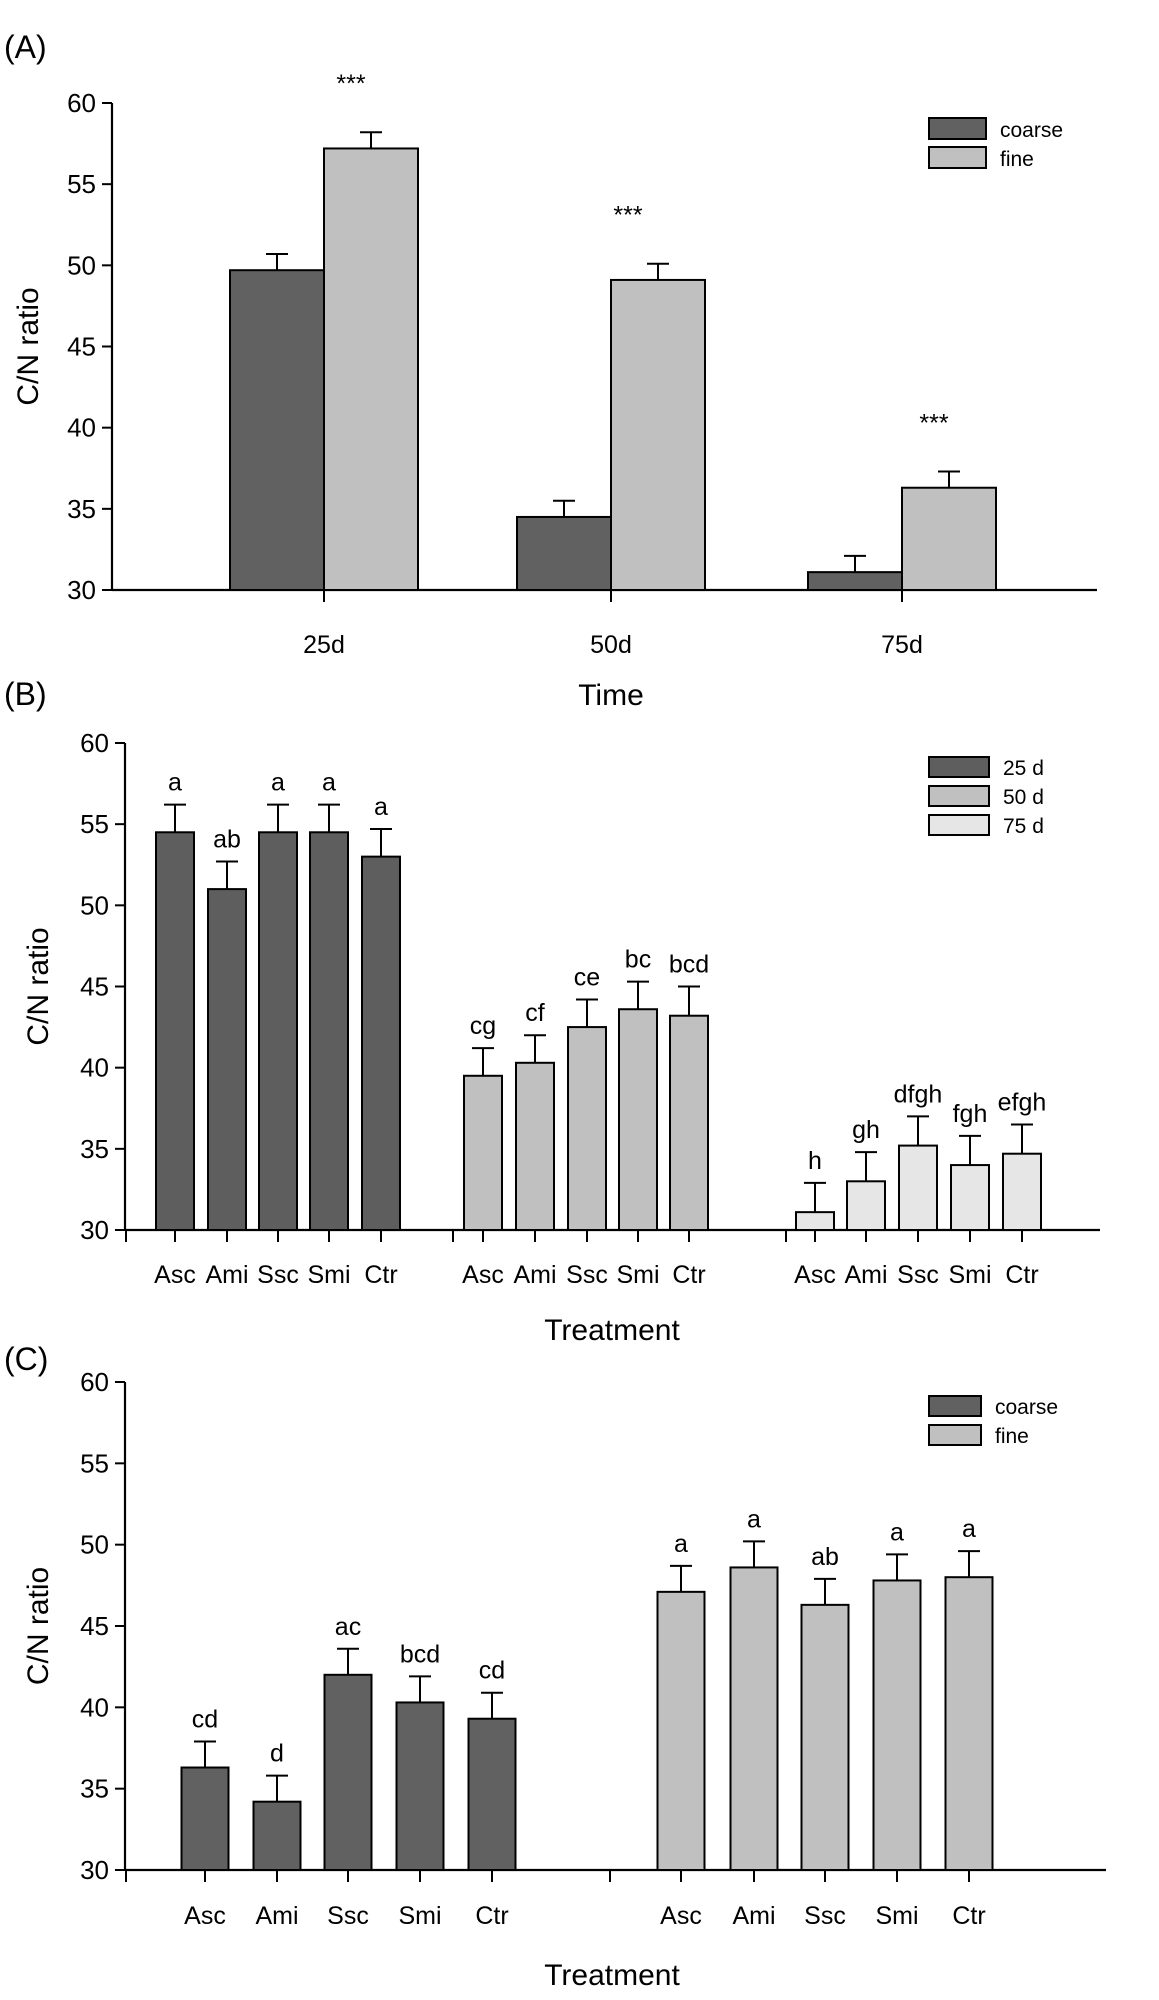 This screenshot has width=1159, height=2000. Describe the element at coordinates (277, 1836) in the screenshot. I see `bar-coarse-Ami` at that location.